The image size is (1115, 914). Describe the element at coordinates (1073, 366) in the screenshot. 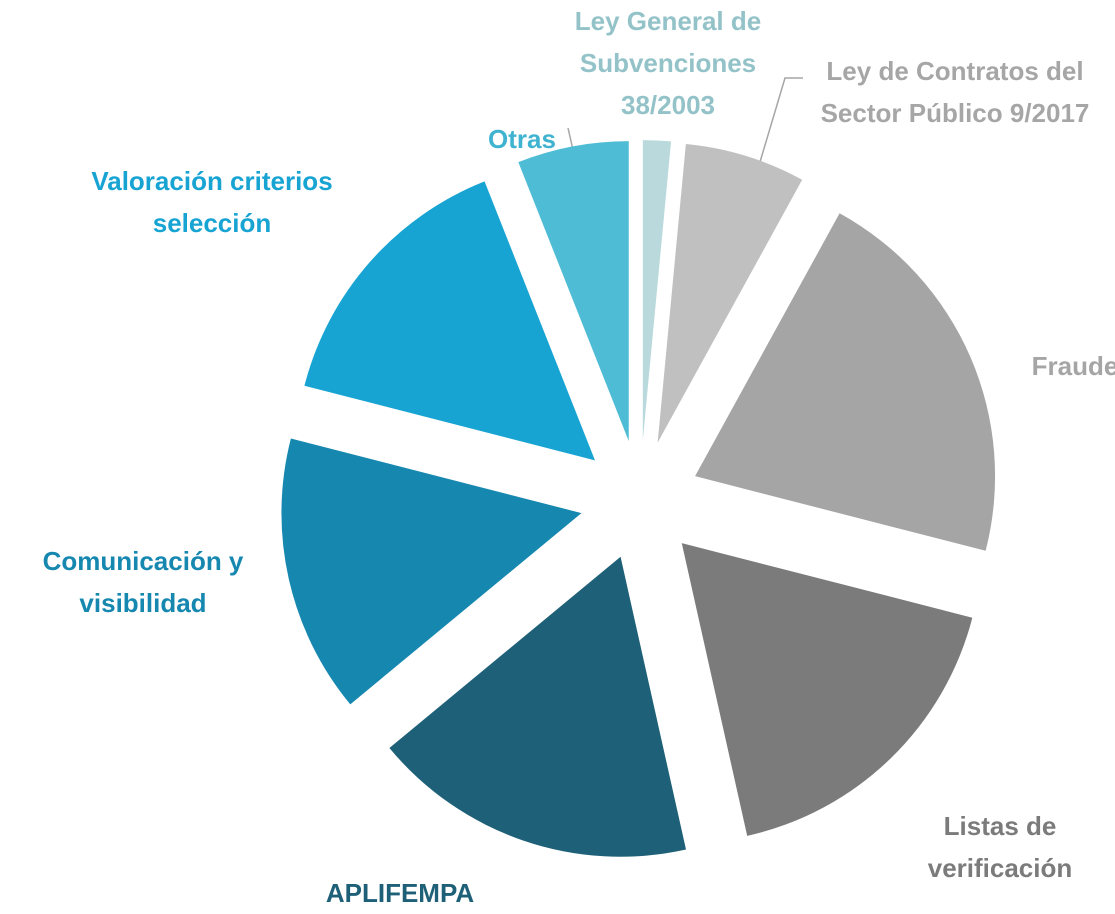

I see `slice-label: Fraude` at that location.